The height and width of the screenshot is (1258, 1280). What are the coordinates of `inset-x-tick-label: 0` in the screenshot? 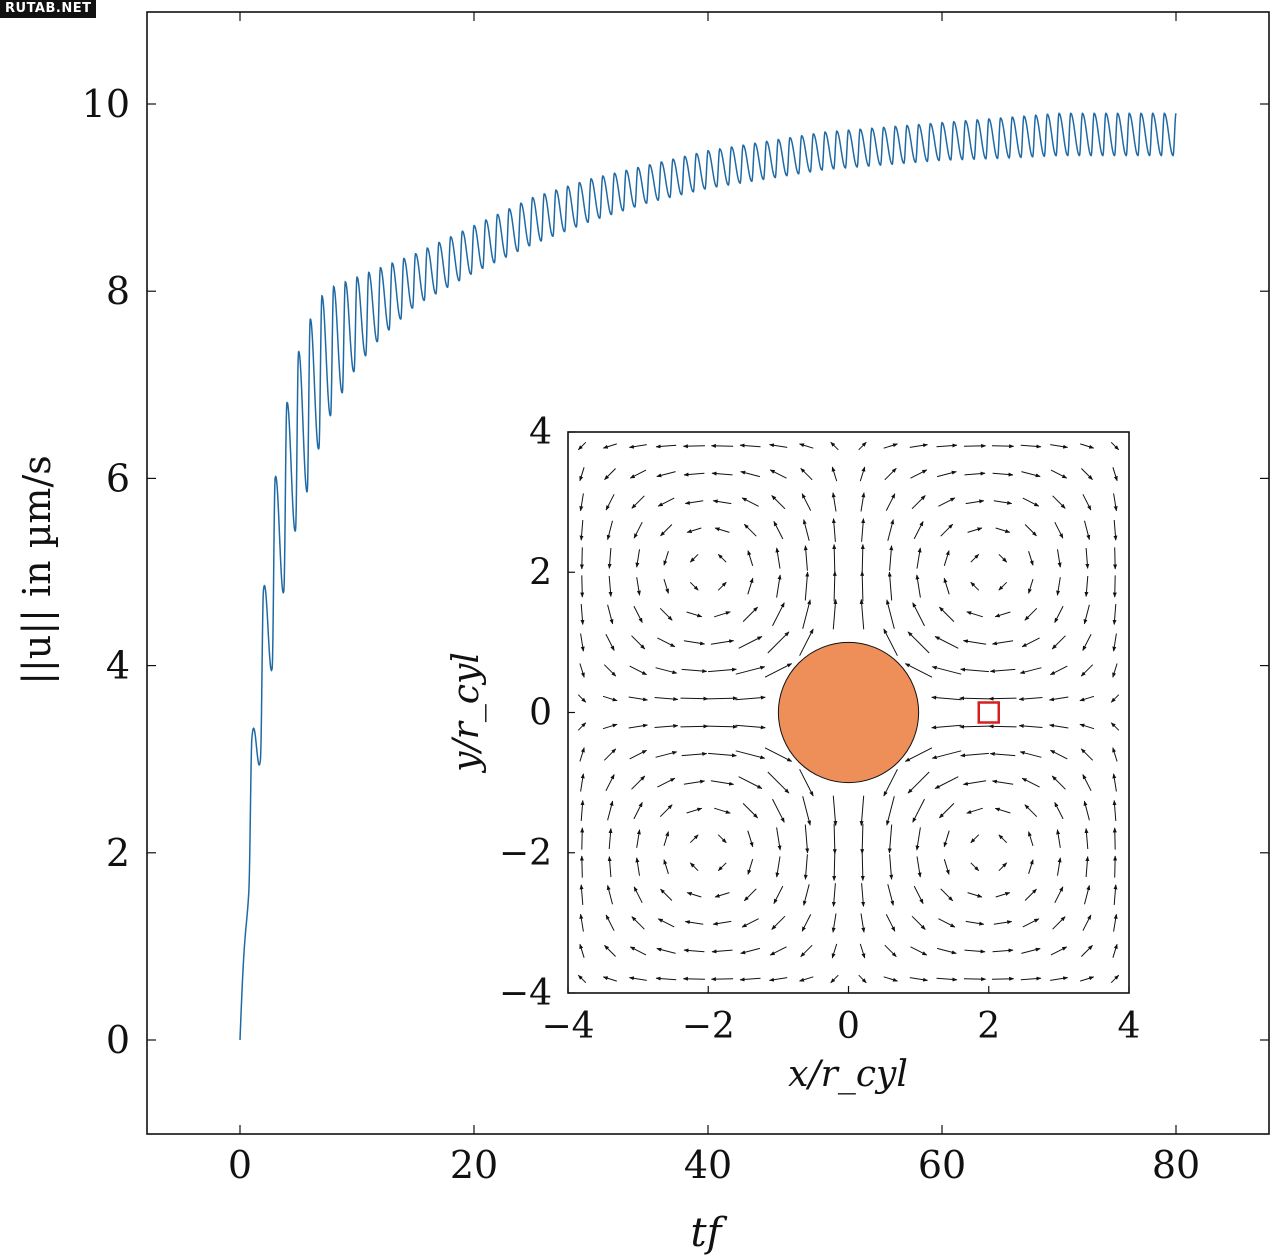 It's located at (848, 1026).